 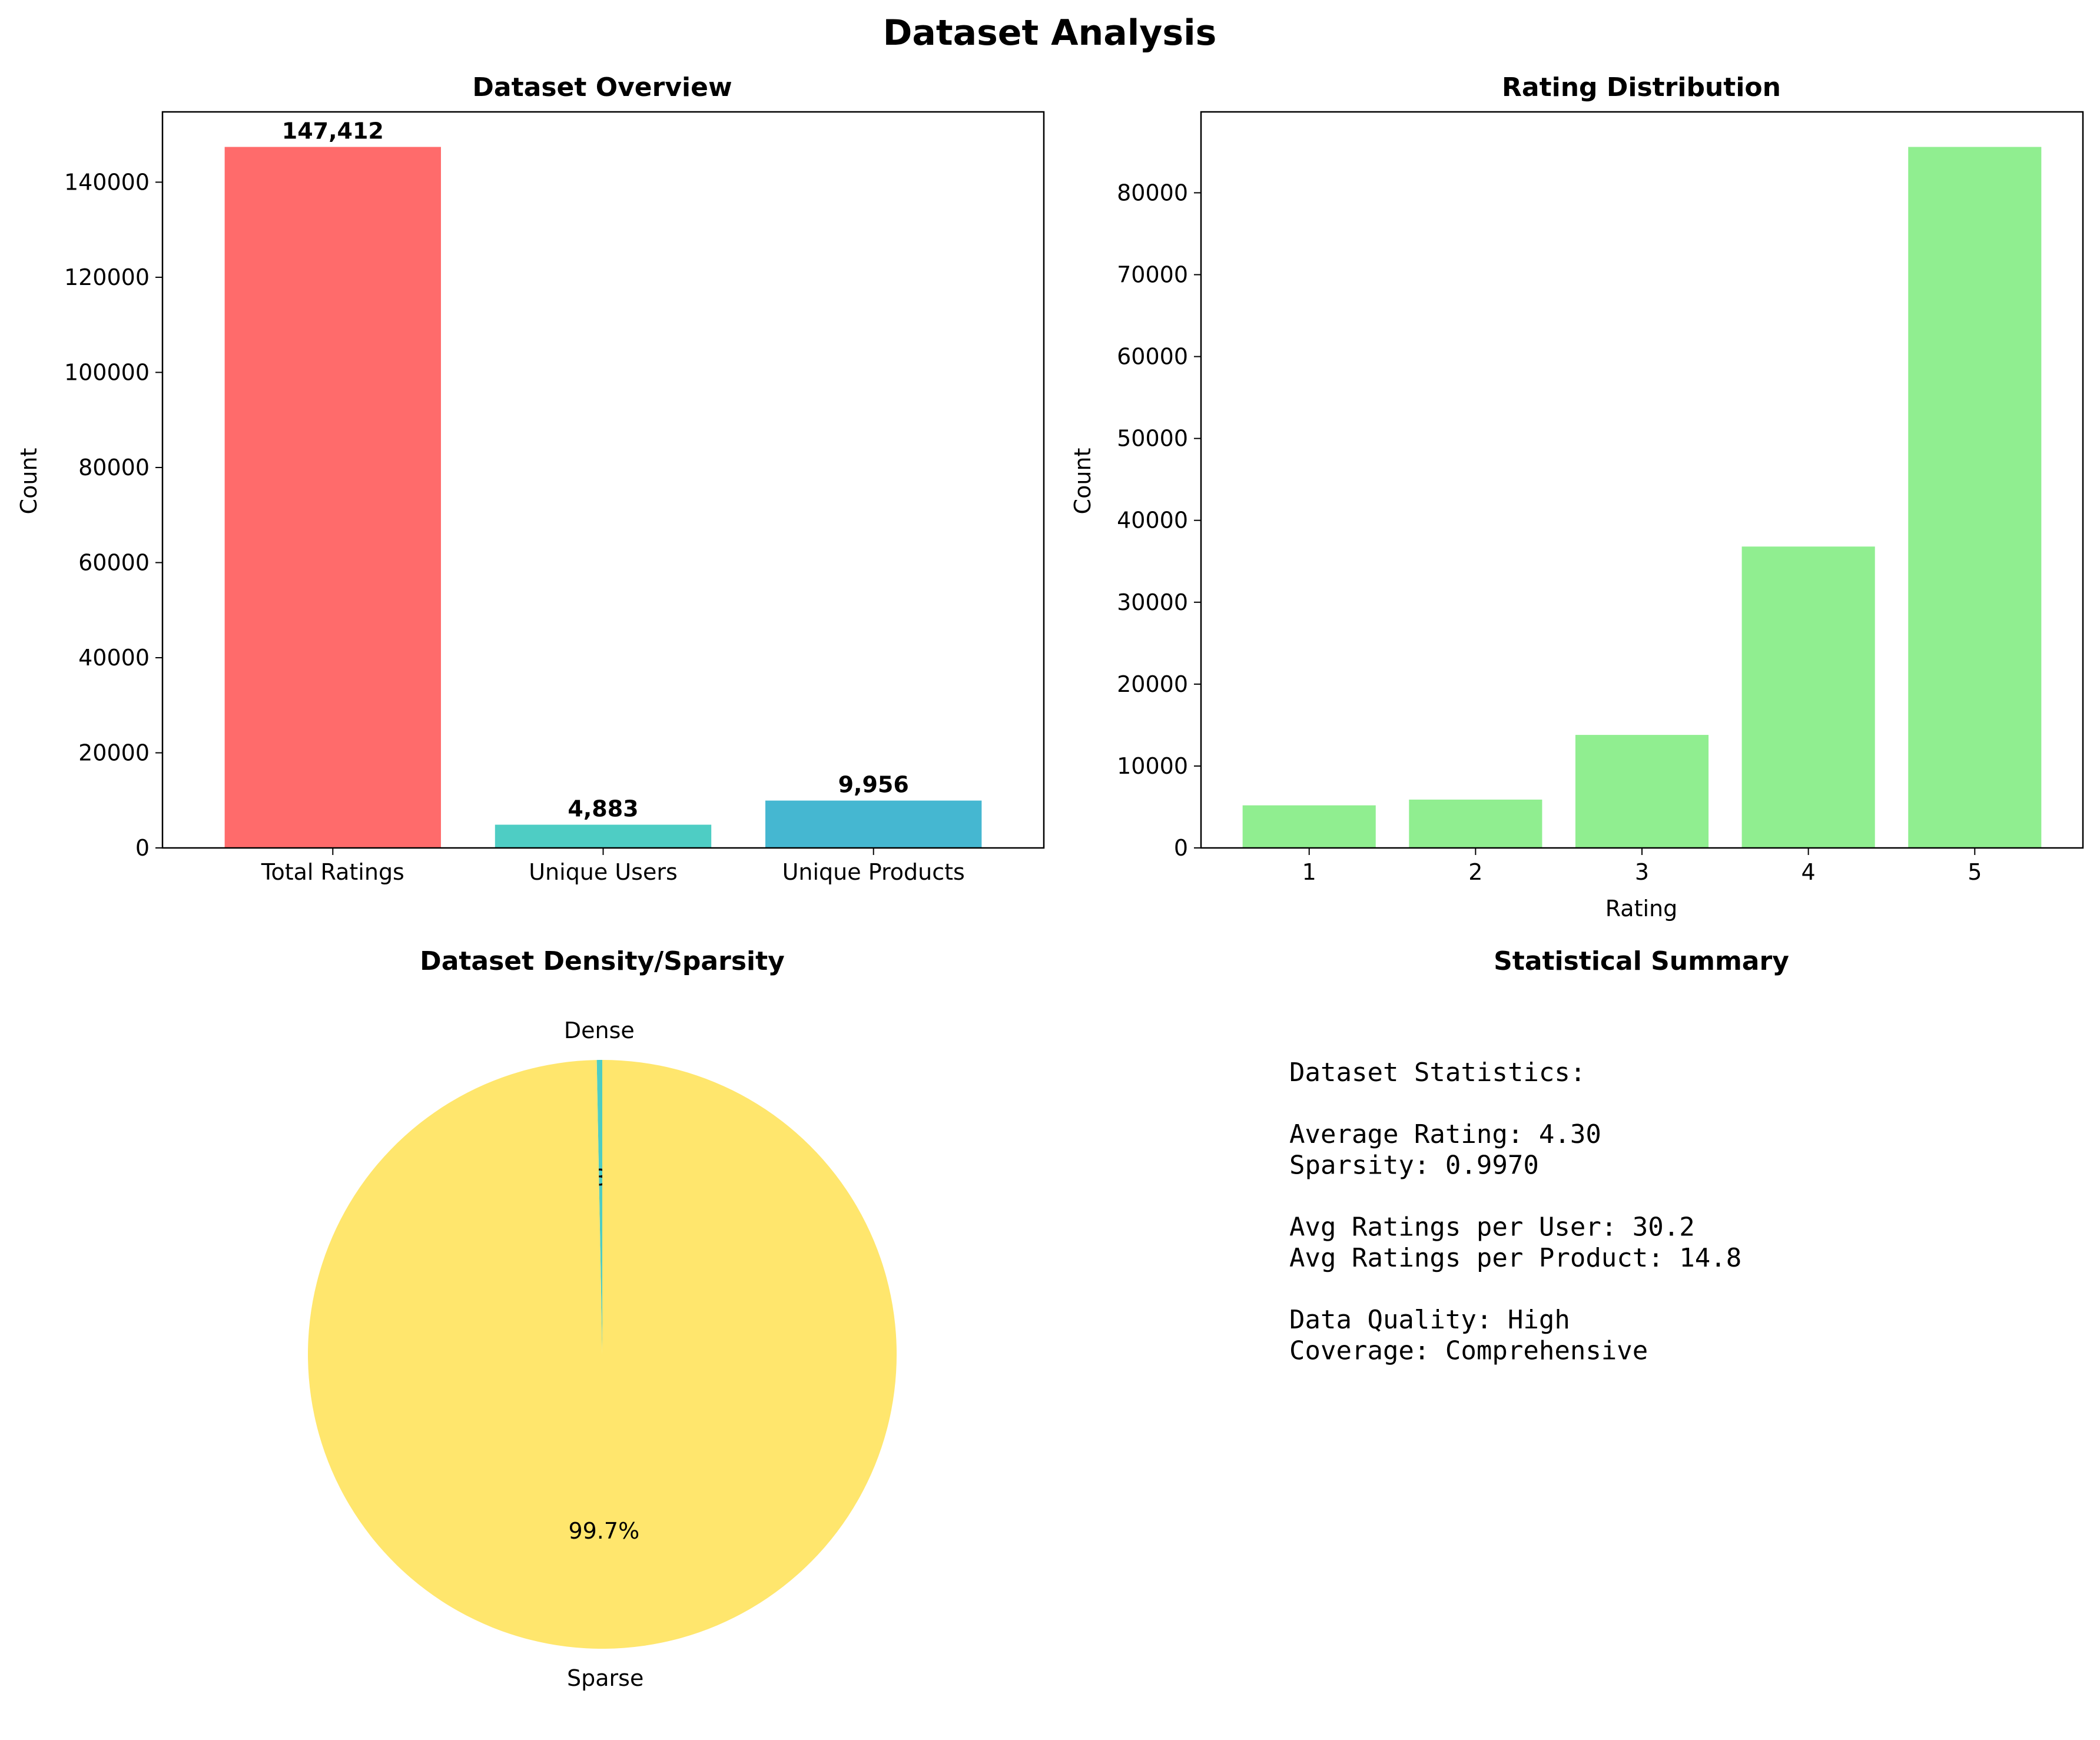 What do you see at coordinates (602, 87) in the screenshot?
I see `overview-title: Dataset Overview` at bounding box center [602, 87].